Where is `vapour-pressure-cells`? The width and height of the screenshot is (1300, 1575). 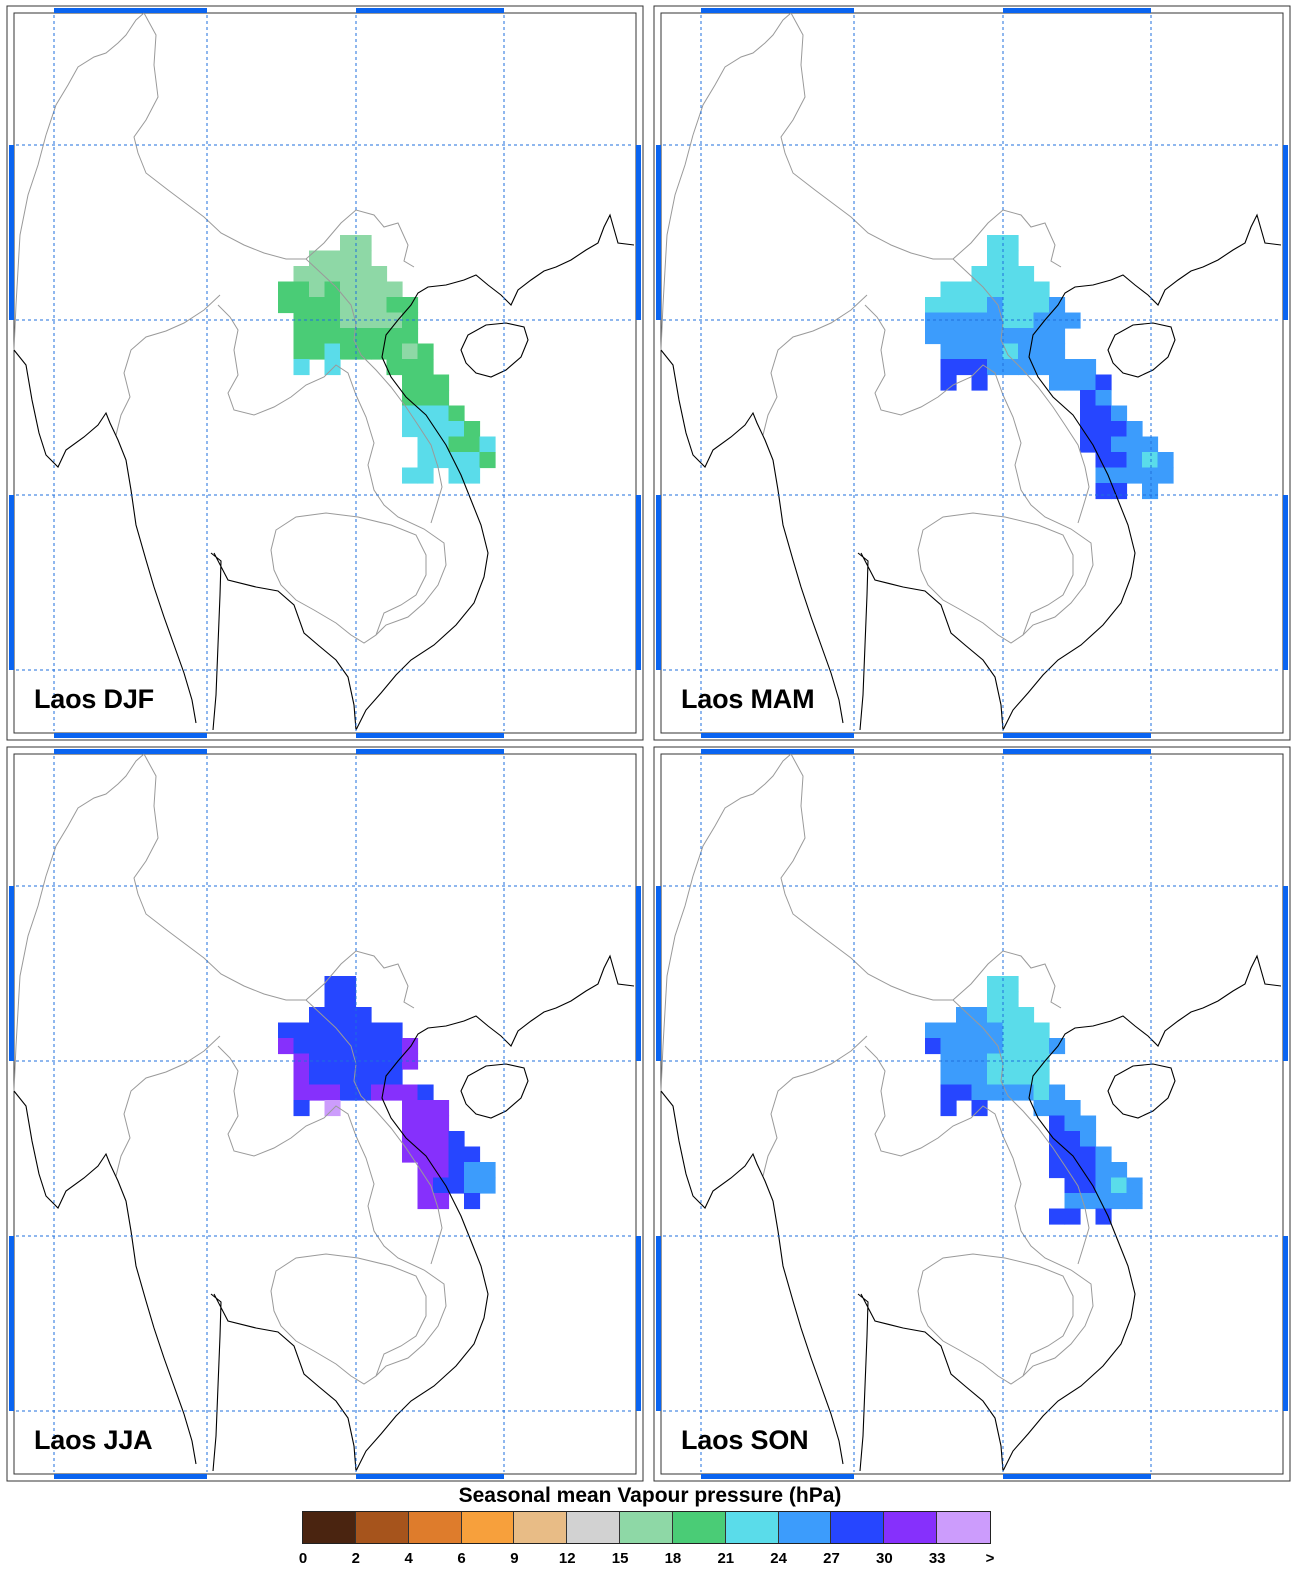
vapour-pressure-cells is located at coordinates (1034, 1100).